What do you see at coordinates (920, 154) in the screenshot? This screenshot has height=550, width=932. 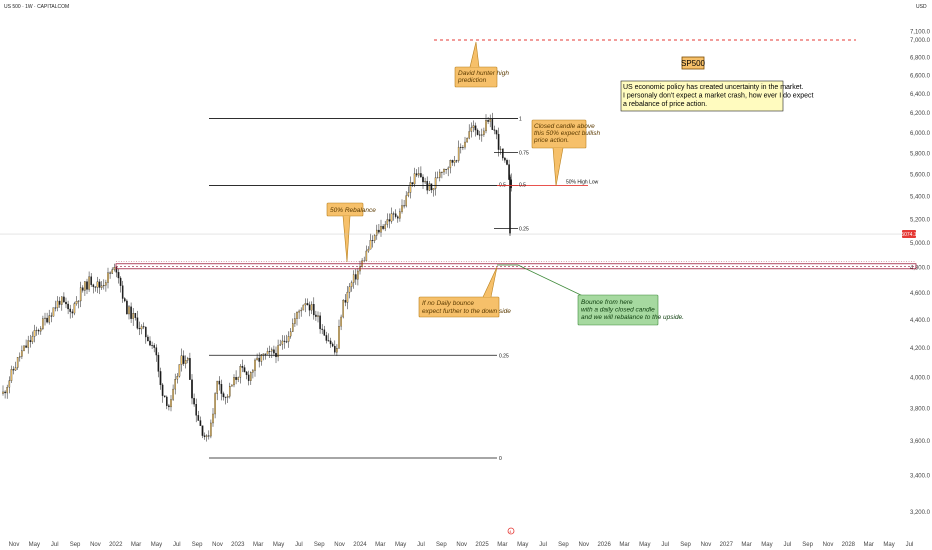 I see `y-tick-label: 5,800.0` at bounding box center [920, 154].